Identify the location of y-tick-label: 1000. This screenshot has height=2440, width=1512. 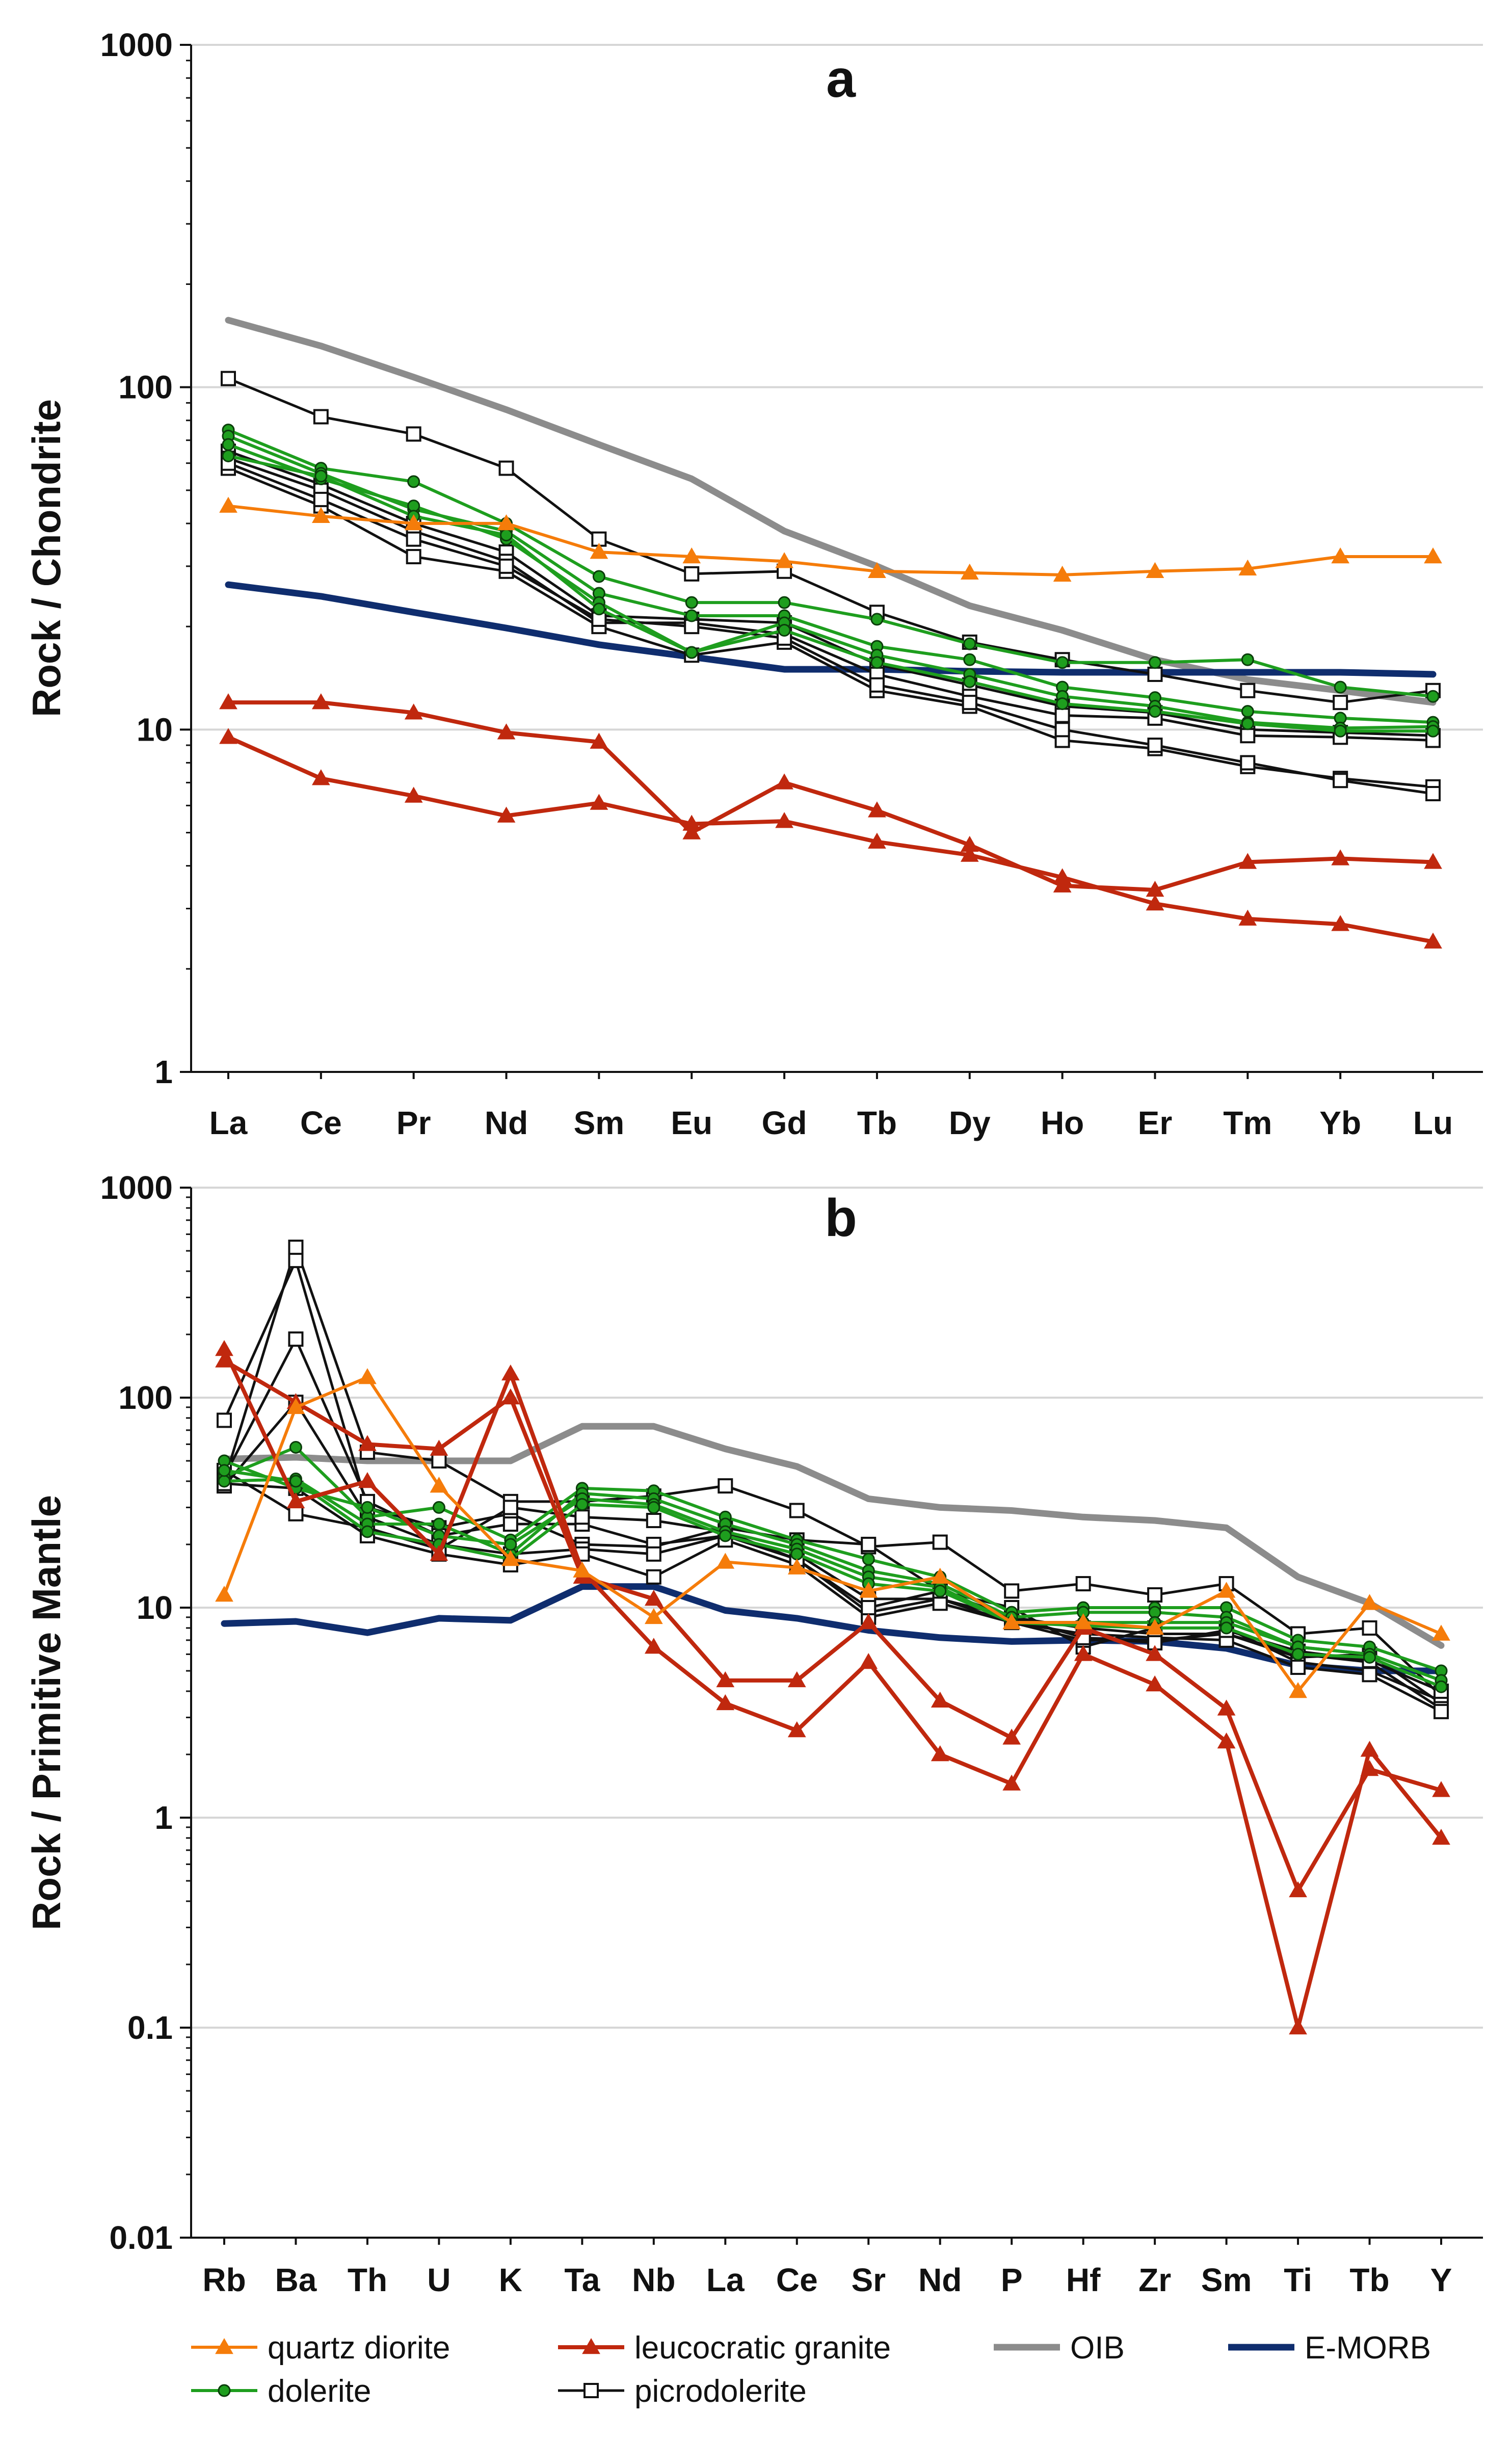
(136, 45).